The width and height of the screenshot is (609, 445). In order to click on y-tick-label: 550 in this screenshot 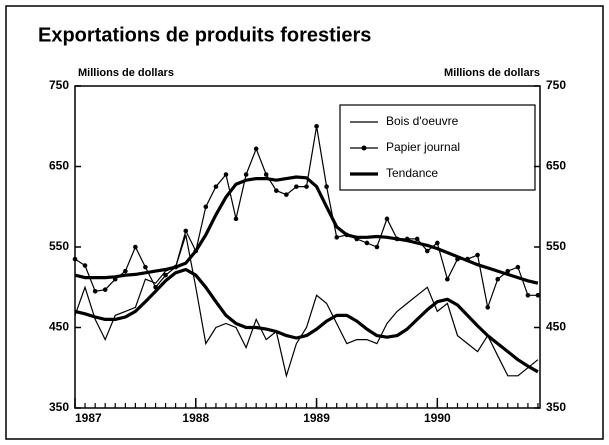, I will do `click(59, 246)`.